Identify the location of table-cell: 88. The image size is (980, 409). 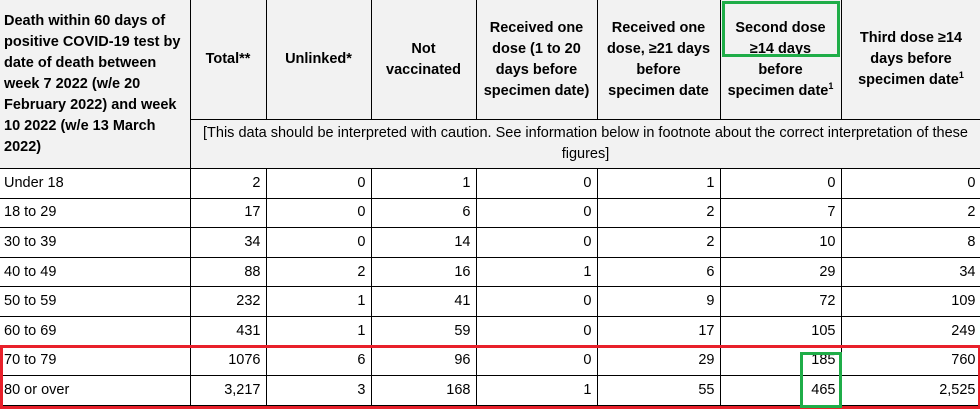
(228, 272).